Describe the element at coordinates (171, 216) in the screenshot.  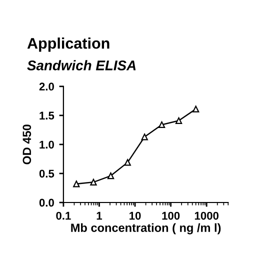
I see `x-tick-label: 100` at that location.